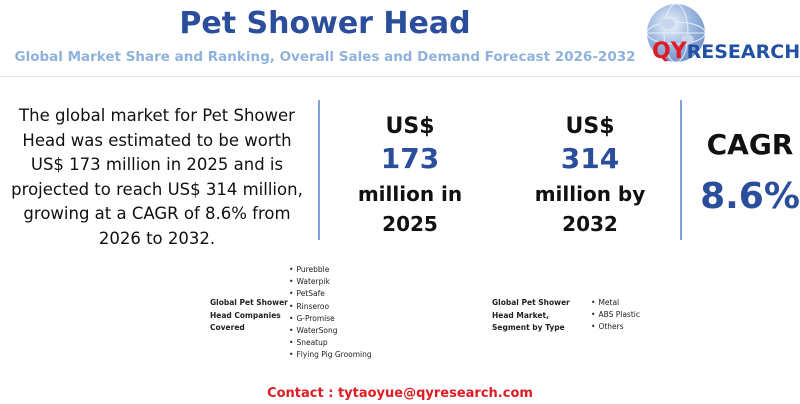 The height and width of the screenshot is (404, 800). What do you see at coordinates (590, 176) in the screenshot?
I see `stat-2032: US$ 314 million by 2032` at bounding box center [590, 176].